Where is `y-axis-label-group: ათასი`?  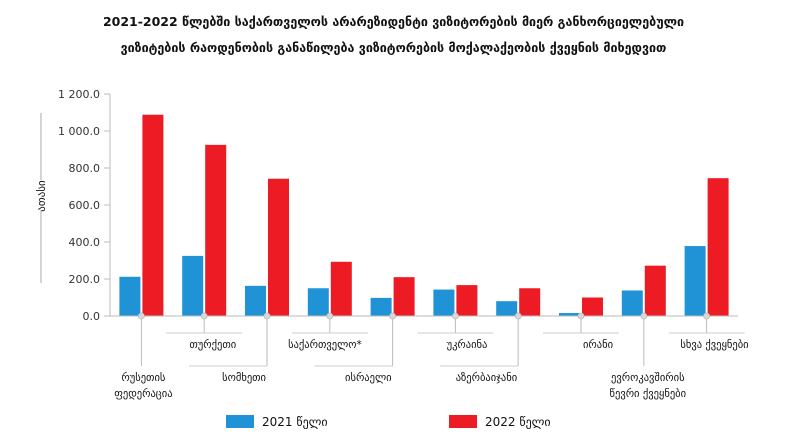
y-axis-label-group: ათასი is located at coordinates (41, 198).